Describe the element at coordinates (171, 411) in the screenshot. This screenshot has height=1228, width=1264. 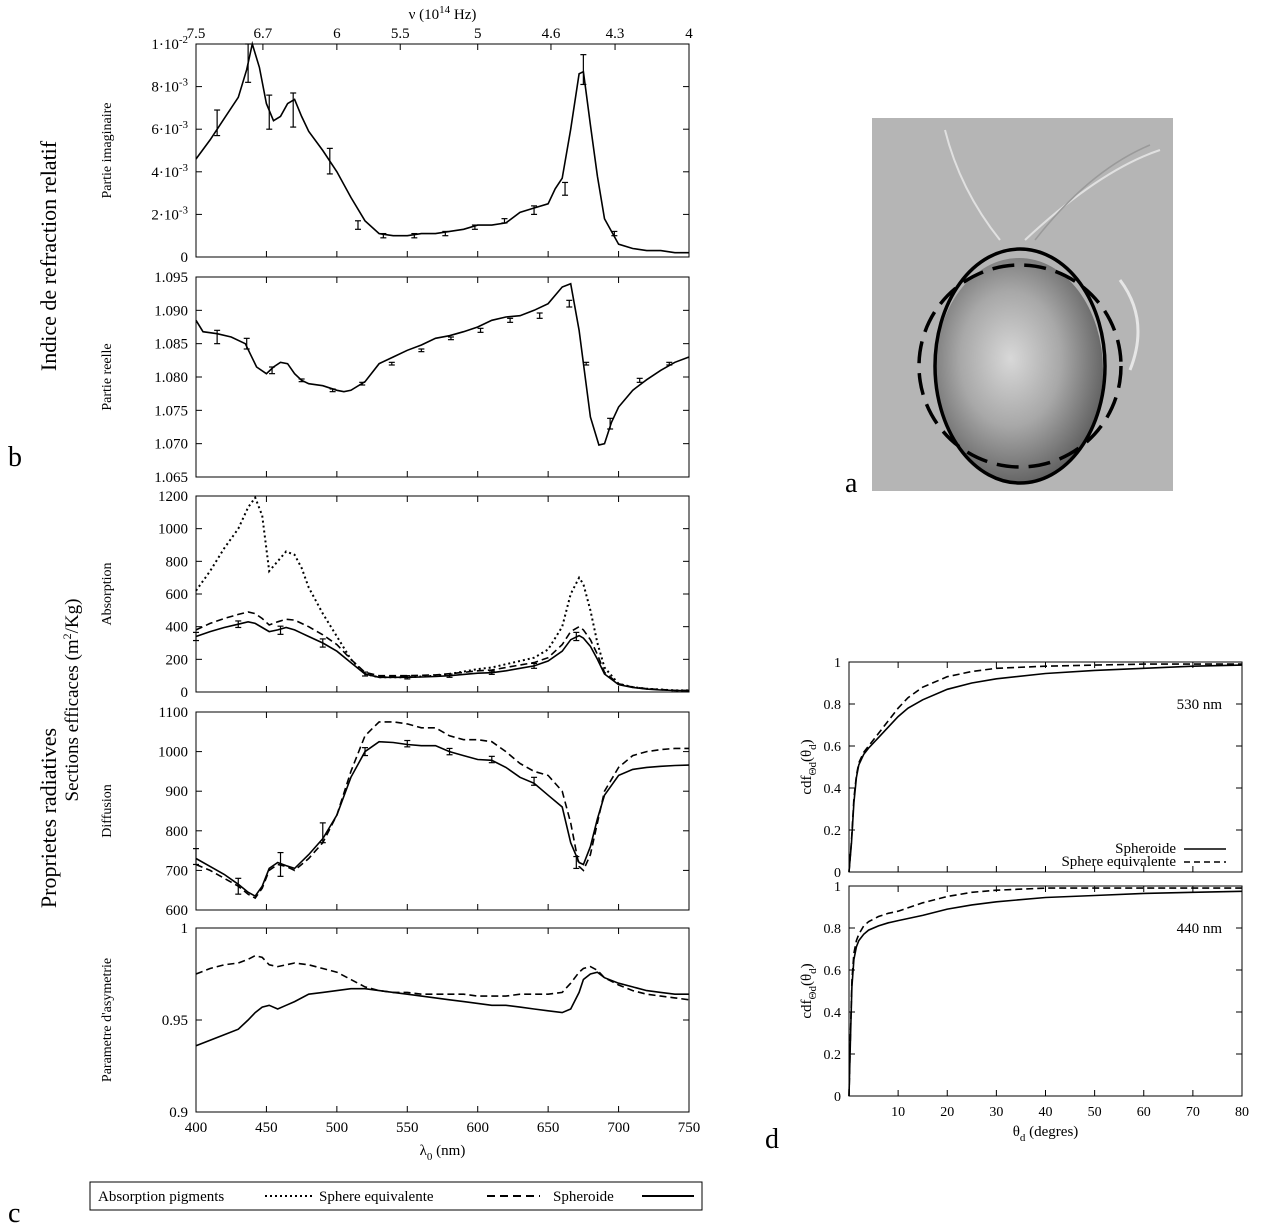
I see `y-tick-label: 1.075` at that location.